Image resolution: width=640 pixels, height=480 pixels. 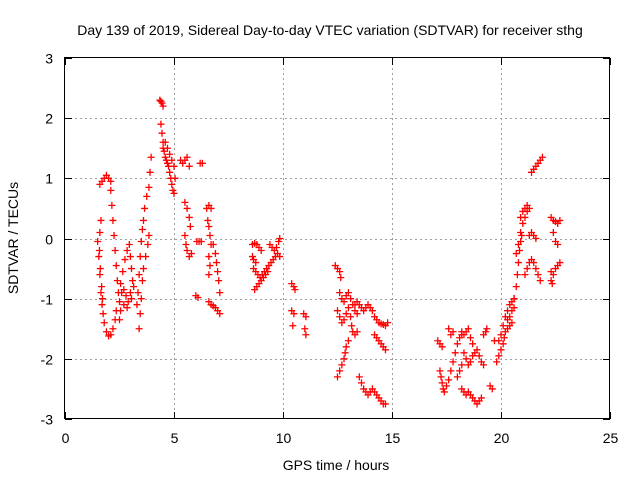 What do you see at coordinates (502, 438) in the screenshot?
I see `x-tick-label: 20` at bounding box center [502, 438].